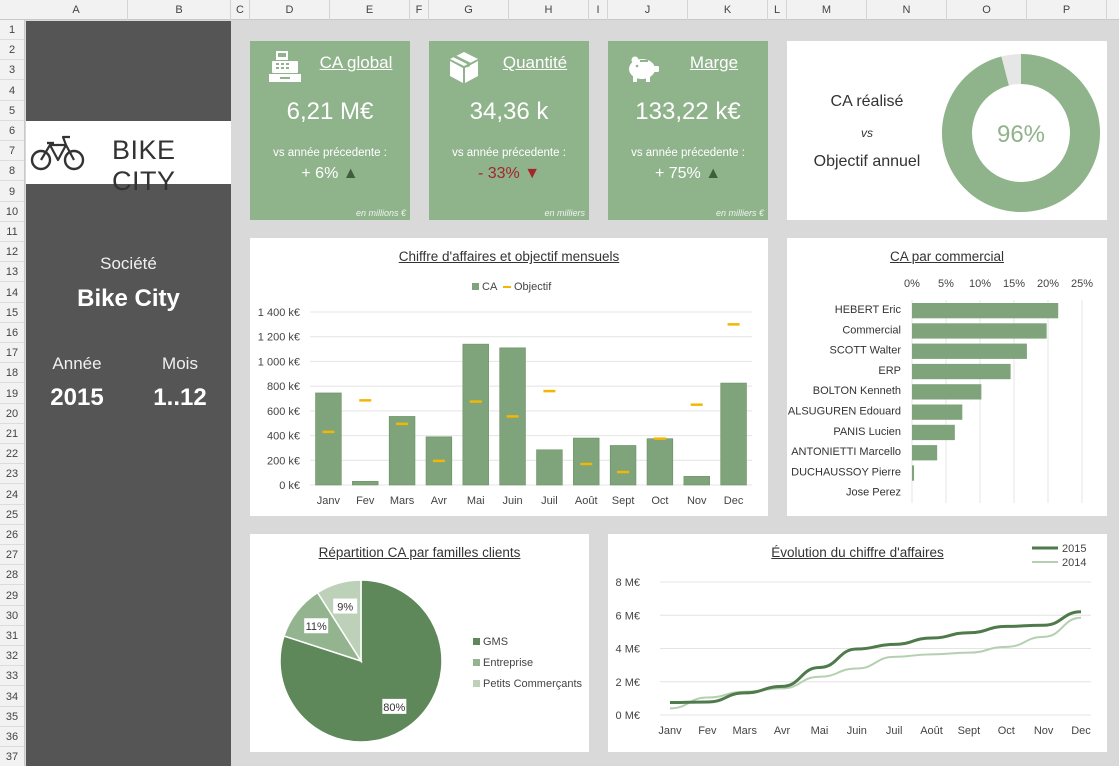  I want to click on logo-text: BIKE CITY, so click(144, 165).